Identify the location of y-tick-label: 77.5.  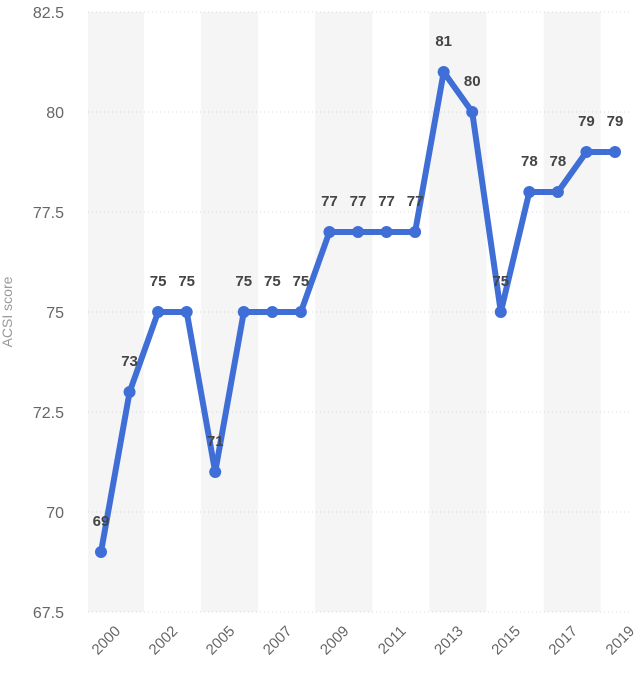
(48, 213).